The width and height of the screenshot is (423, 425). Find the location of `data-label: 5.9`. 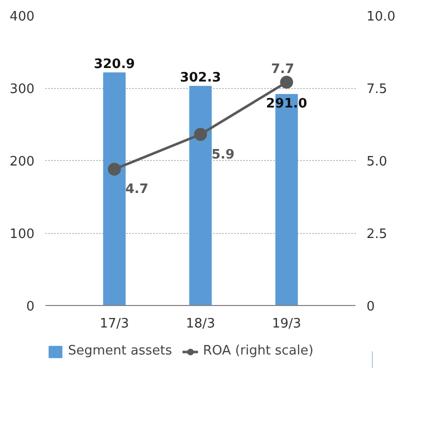

data-label: 5.9 is located at coordinates (223, 154).